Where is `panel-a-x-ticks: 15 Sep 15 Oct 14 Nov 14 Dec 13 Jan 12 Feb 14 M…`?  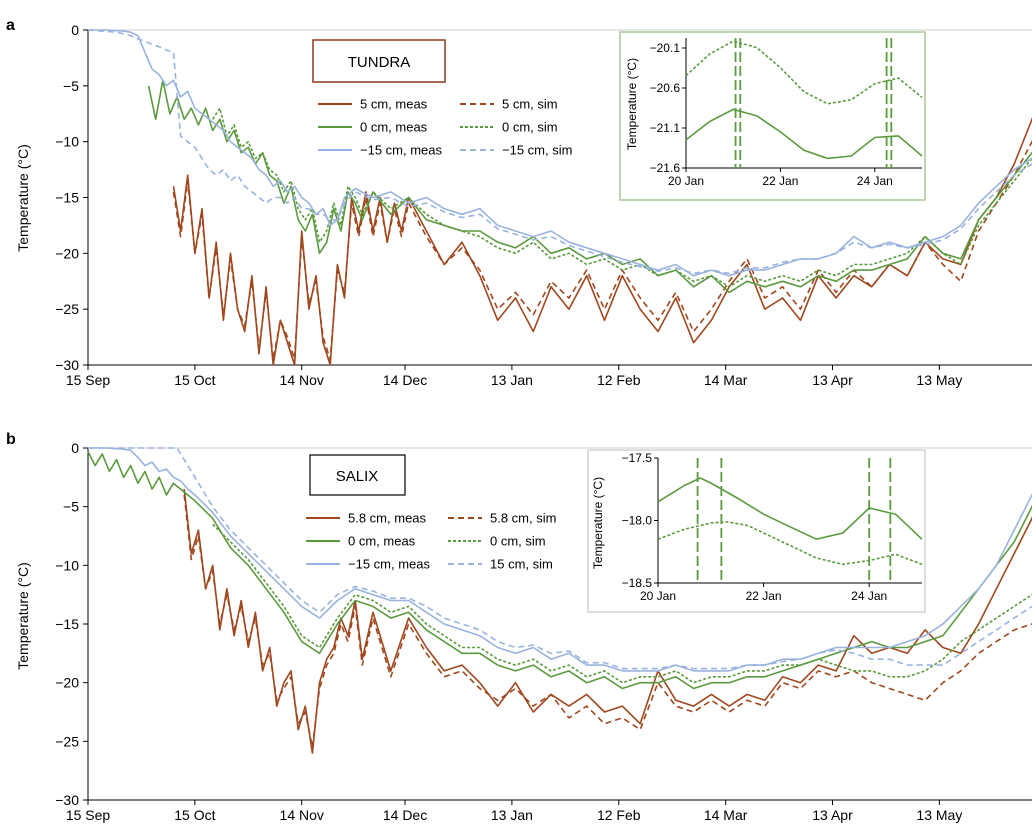
panel-a-x-ticks: 15 Sep 15 Oct 14 Nov 14 Dec 13 Jan 12 Feb 14 M… is located at coordinates (514, 376).